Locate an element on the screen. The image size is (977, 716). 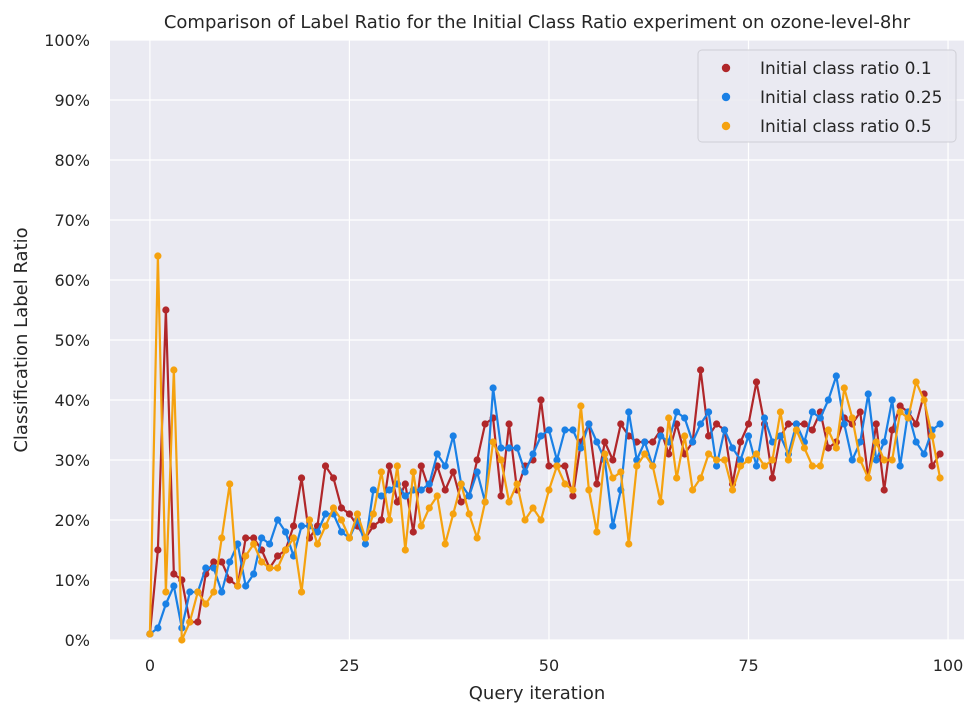
legend-box is located at coordinates (827, 96).